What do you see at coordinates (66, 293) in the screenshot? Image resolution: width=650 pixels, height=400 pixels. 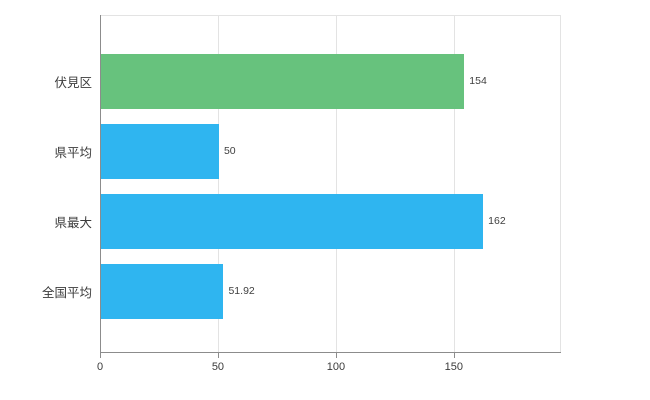 I see `category-label: 全国平均` at bounding box center [66, 293].